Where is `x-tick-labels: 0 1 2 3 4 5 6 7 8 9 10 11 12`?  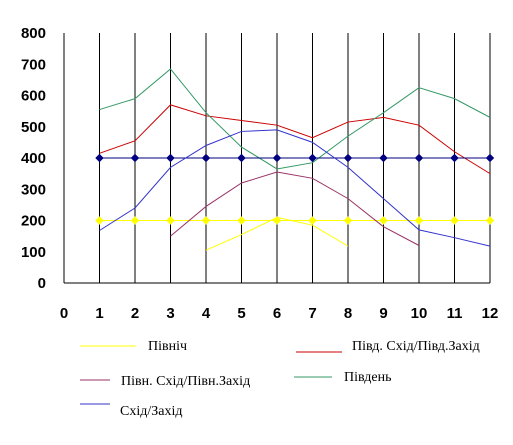
x-tick-labels: 0 1 2 3 4 5 6 7 8 9 10 11 12 is located at coordinates (279, 313).